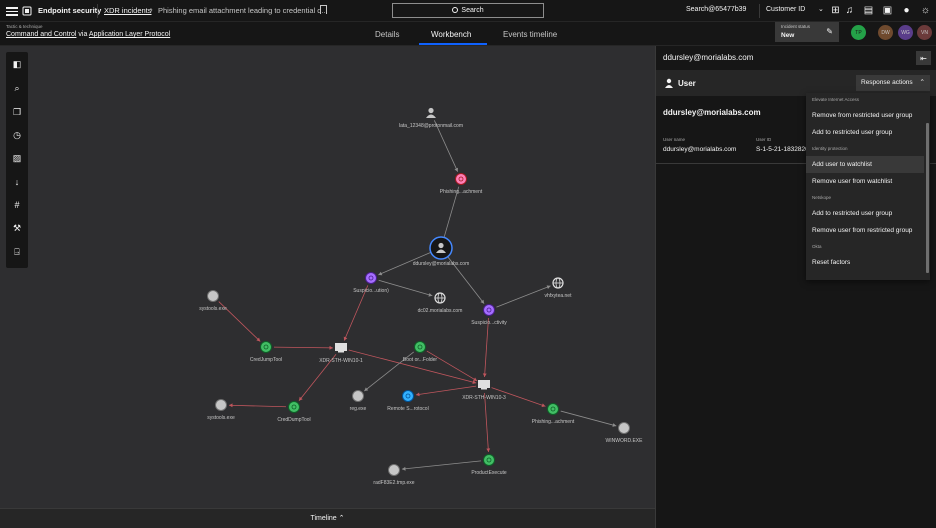 This screenshot has height=528, width=936. Describe the element at coordinates (831, 262) in the screenshot. I see `menu-item: Reset factors` at that location.